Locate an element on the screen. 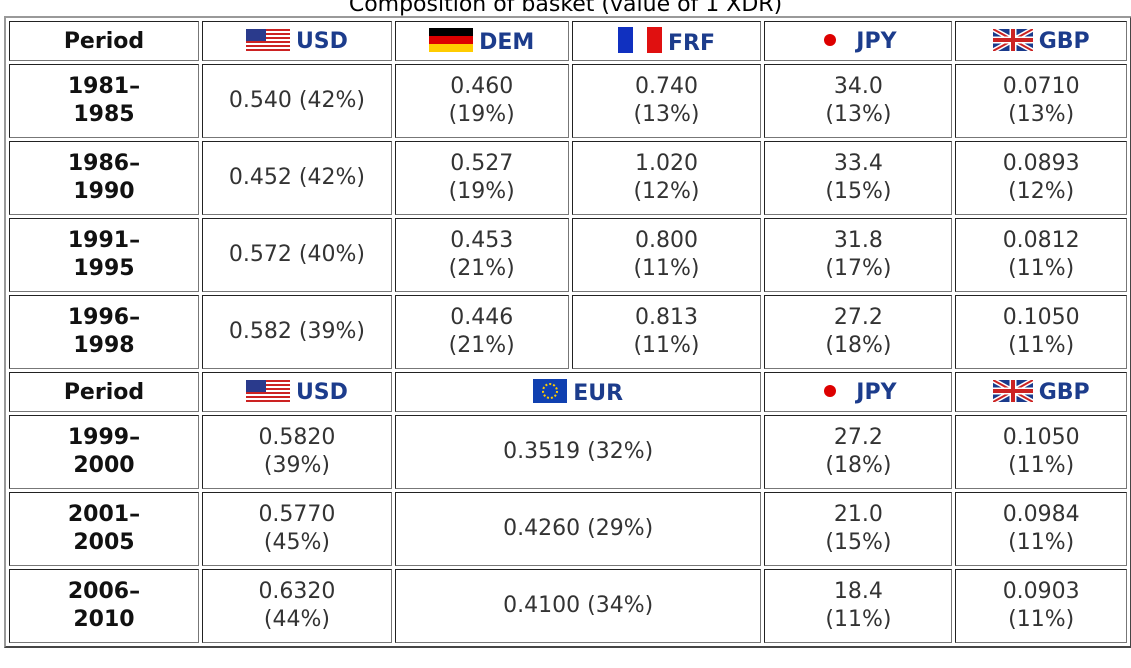  cell-text: 21.0 (15%) is located at coordinates (858, 528).